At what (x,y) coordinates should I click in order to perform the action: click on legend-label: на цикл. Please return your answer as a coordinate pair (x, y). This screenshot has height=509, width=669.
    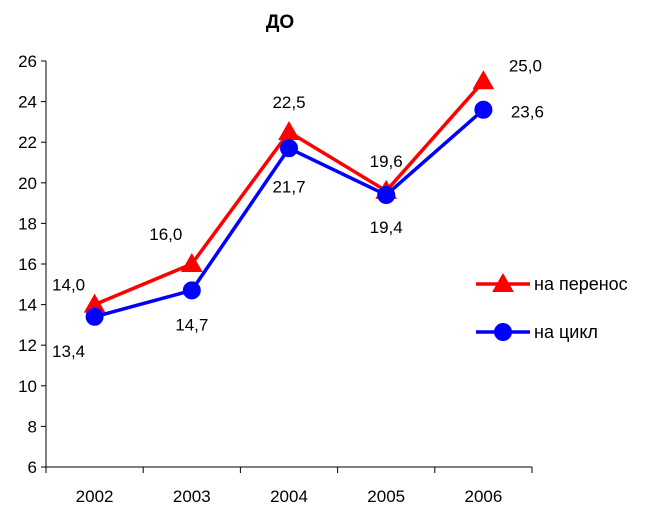
    Looking at the image, I should click on (566, 332).